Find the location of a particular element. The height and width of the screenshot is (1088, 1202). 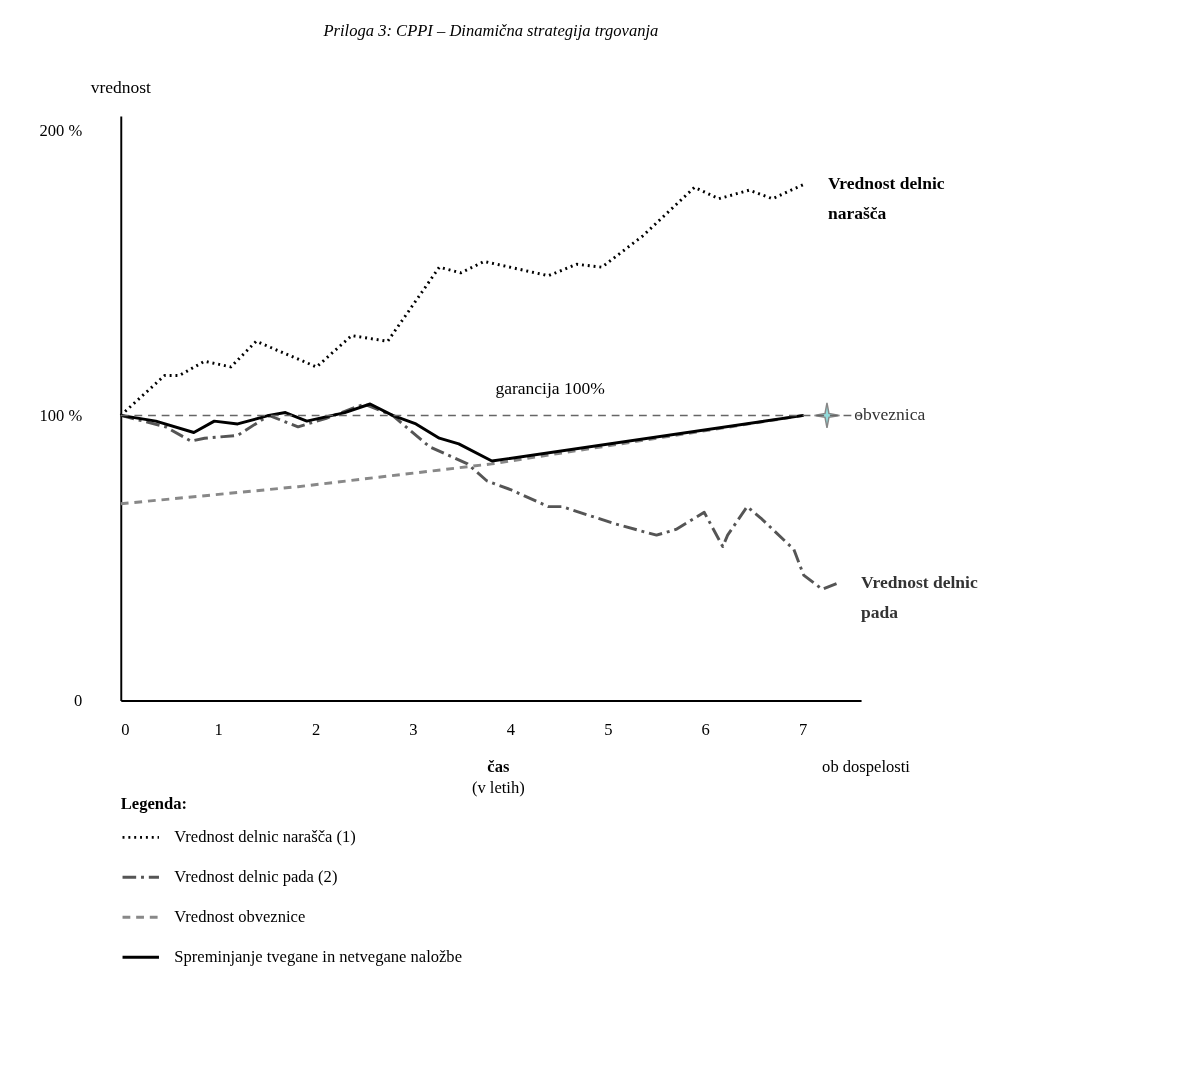

x-tick-label: 6 is located at coordinates (705, 730).